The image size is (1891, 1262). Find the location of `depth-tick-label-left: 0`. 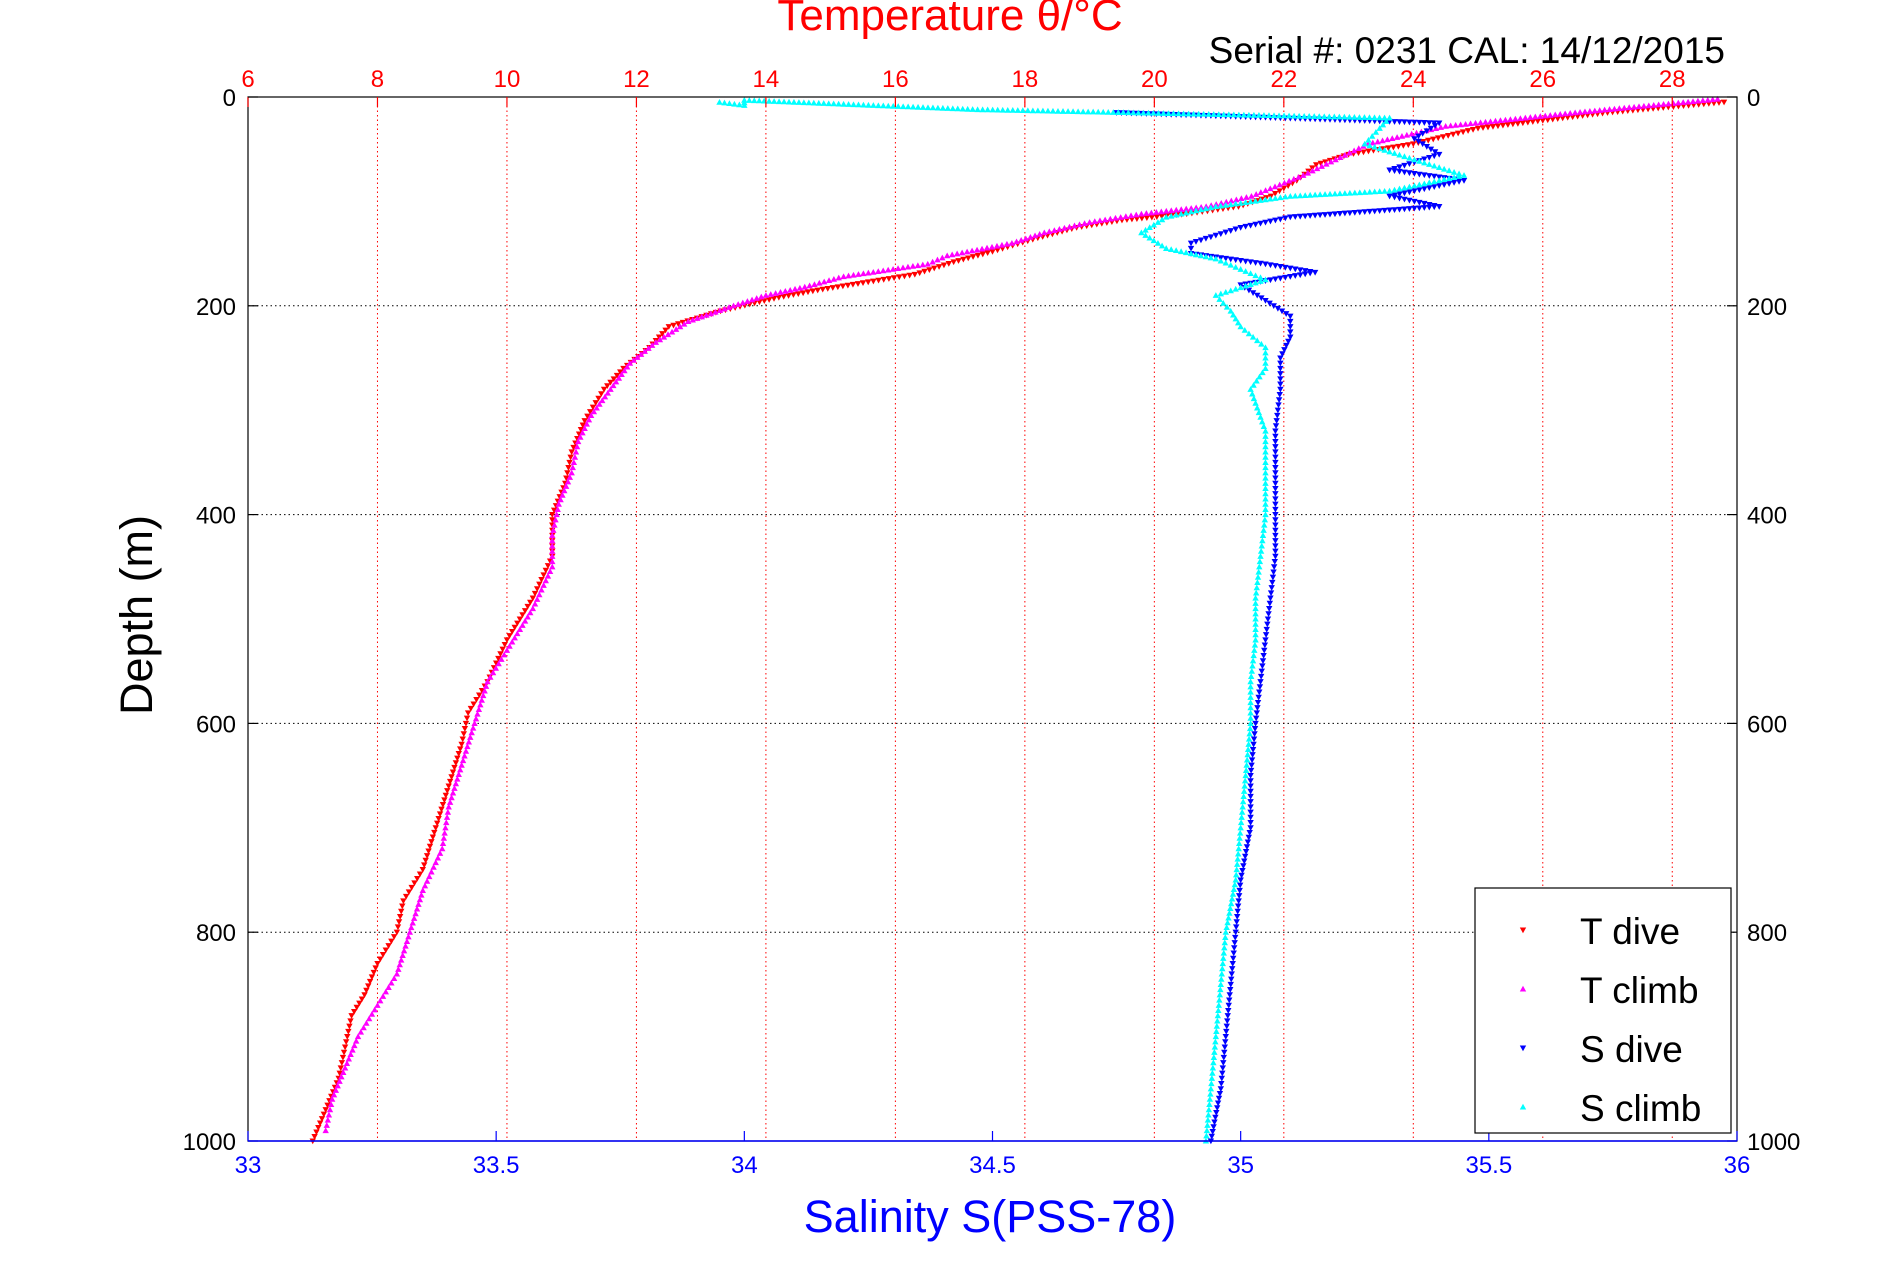

depth-tick-label-left: 0 is located at coordinates (229, 98).